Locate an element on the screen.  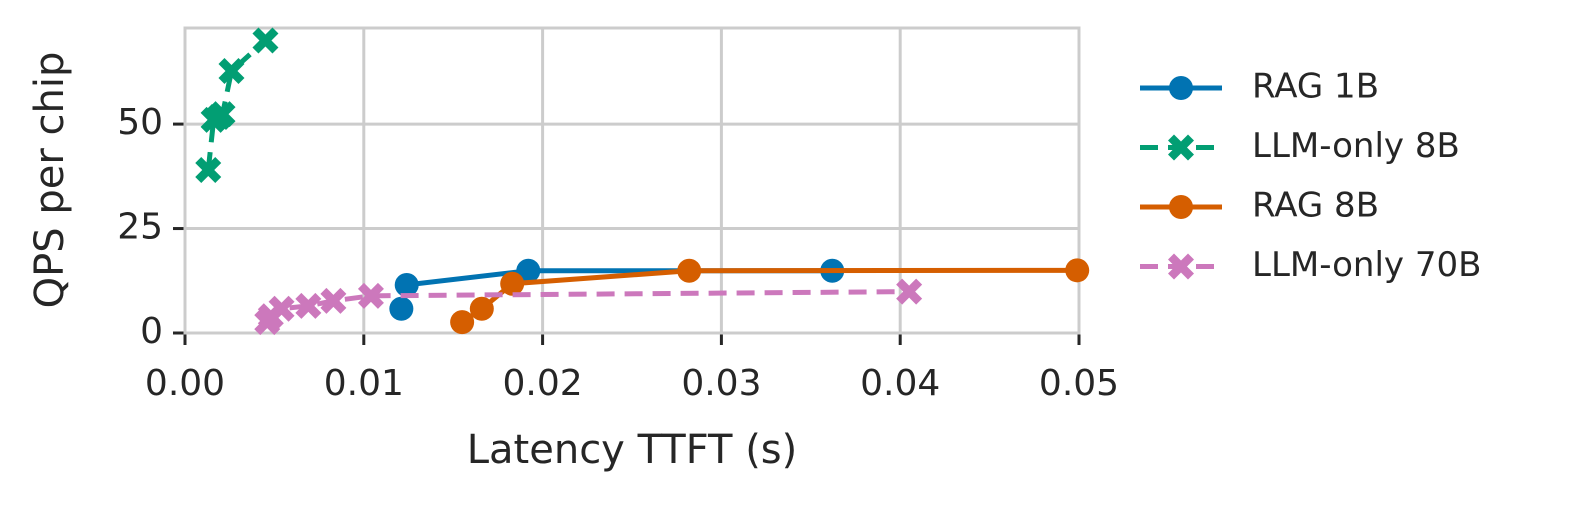
x-tick-label: 0.02 is located at coordinates (543, 383).